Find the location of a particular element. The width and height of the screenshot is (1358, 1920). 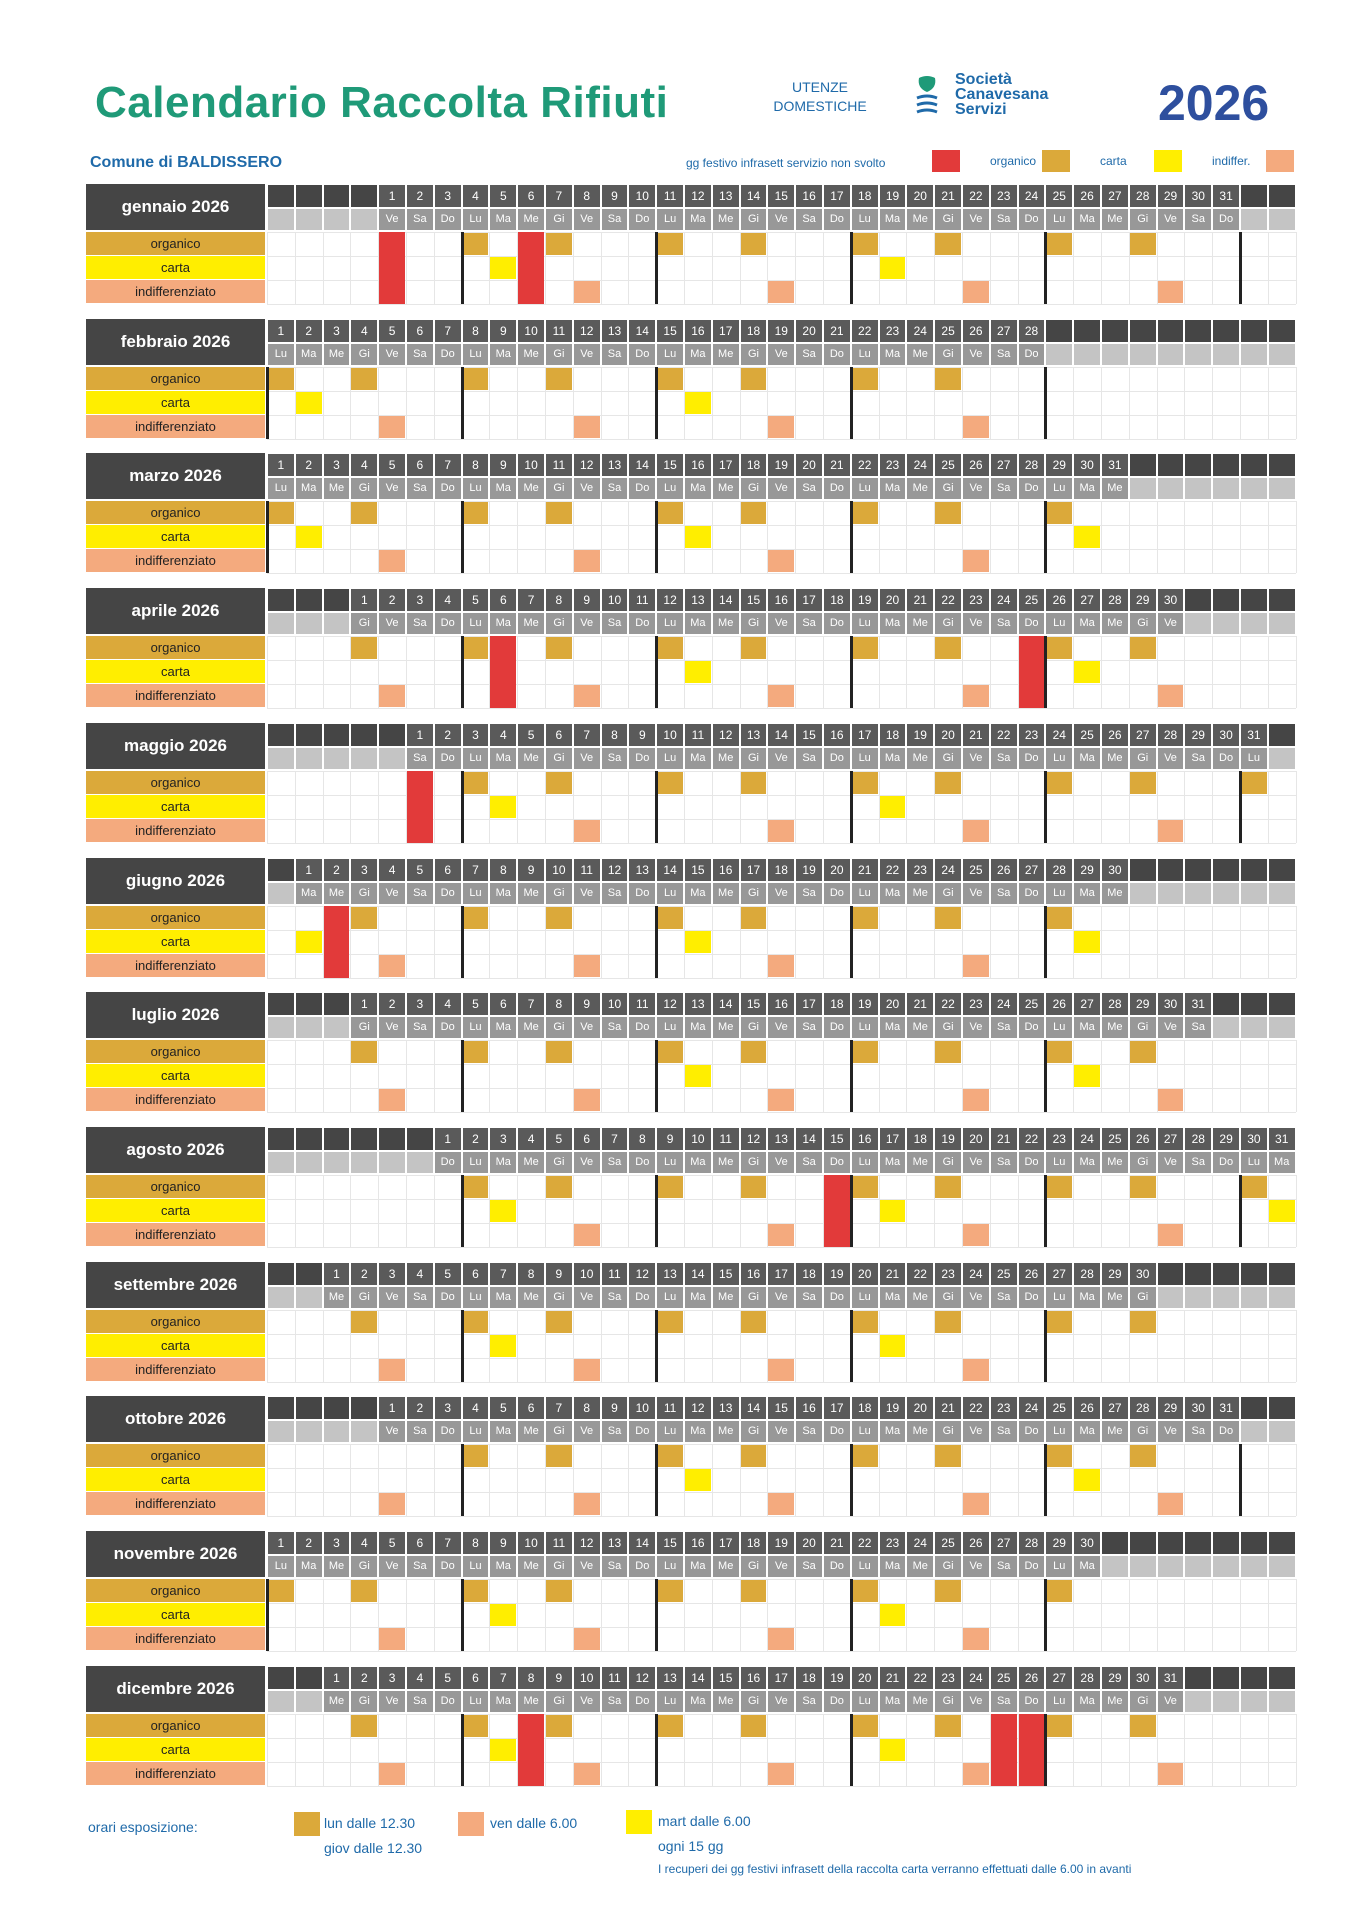

day-number: 25 is located at coordinates (1031, 600).